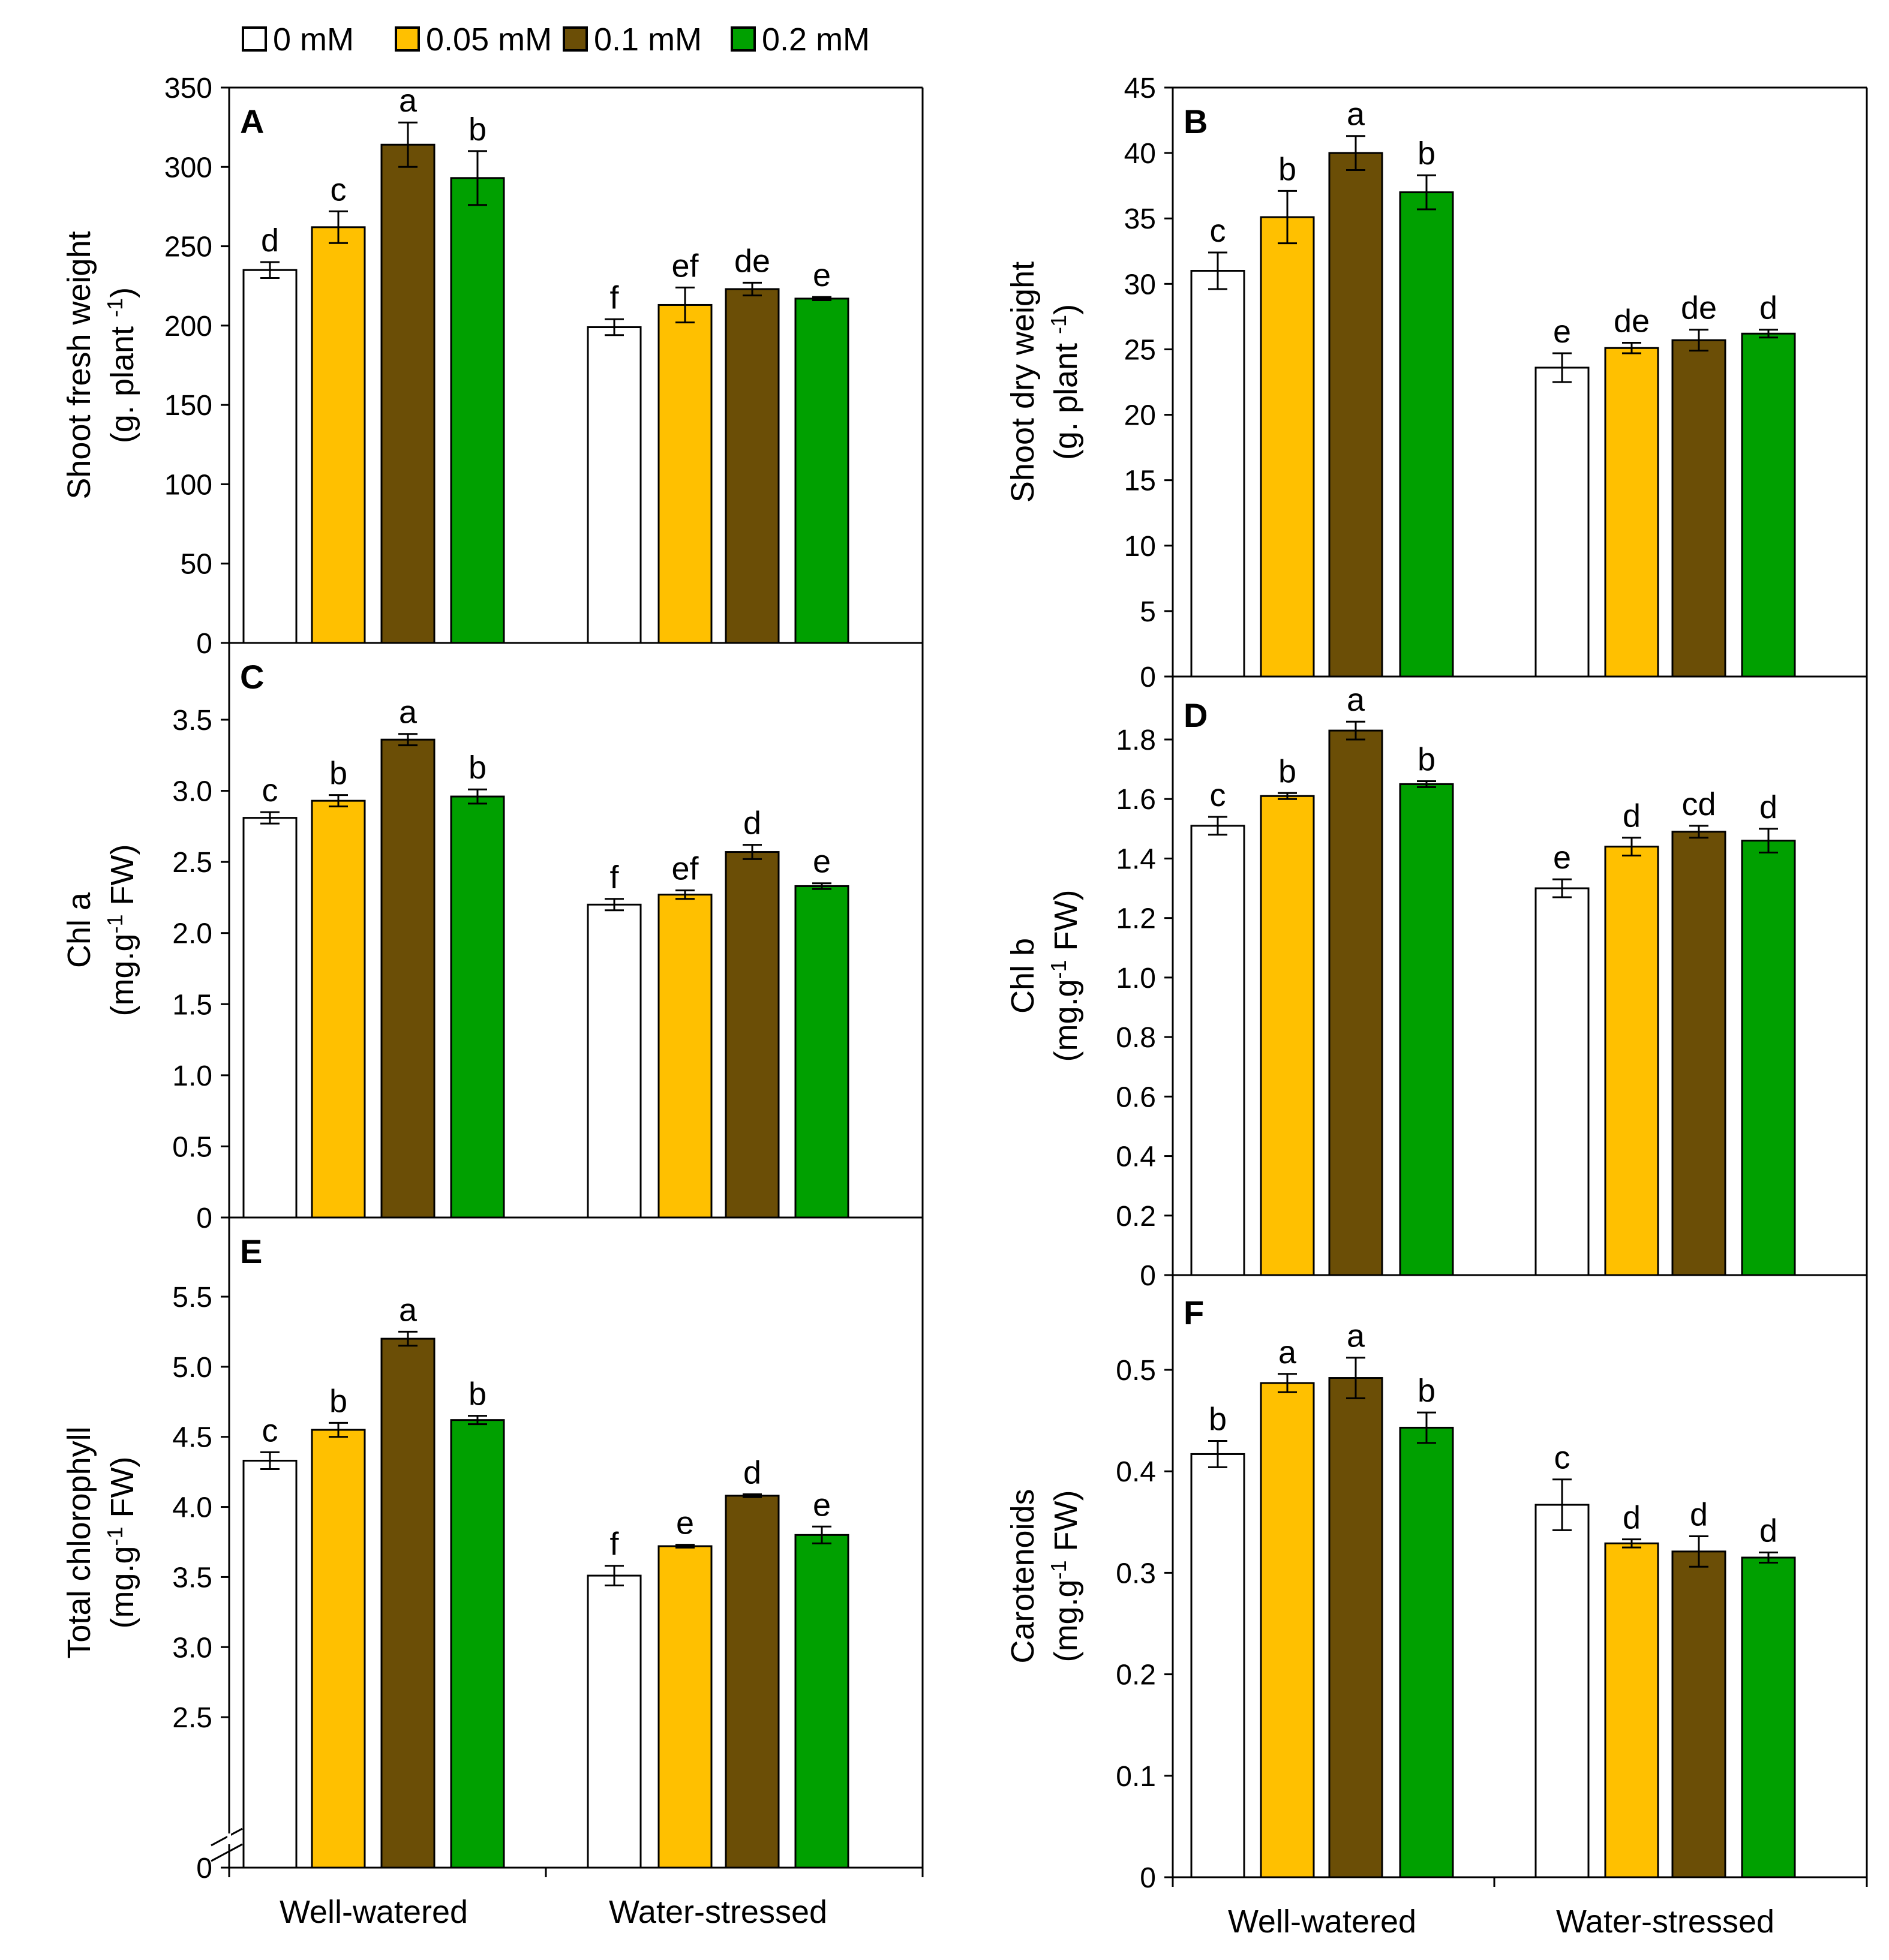 The image size is (1889, 1960). I want to click on y-tick-label-D-0: 0, so click(1148, 1276).